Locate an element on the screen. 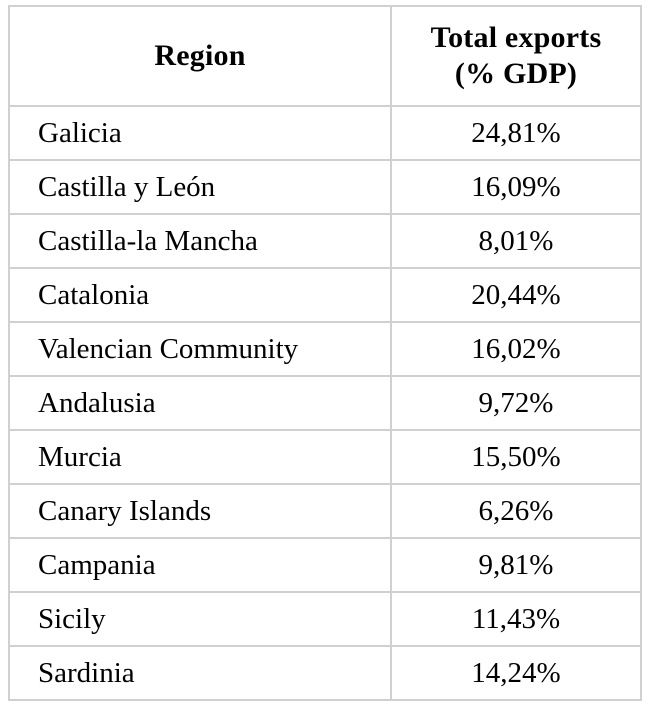 The image size is (652, 712). value-cell: 11,43% is located at coordinates (516, 619).